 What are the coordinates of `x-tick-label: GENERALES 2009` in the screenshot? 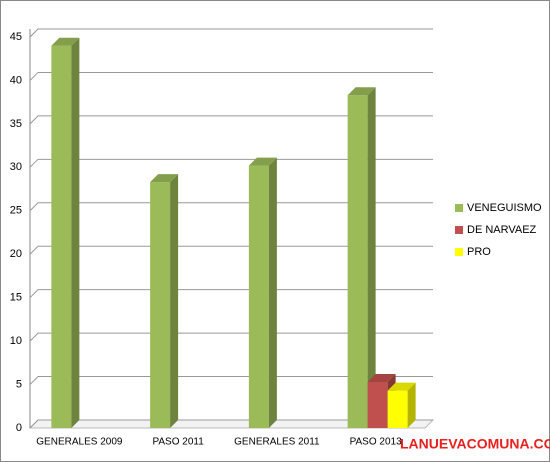 It's located at (79, 442).